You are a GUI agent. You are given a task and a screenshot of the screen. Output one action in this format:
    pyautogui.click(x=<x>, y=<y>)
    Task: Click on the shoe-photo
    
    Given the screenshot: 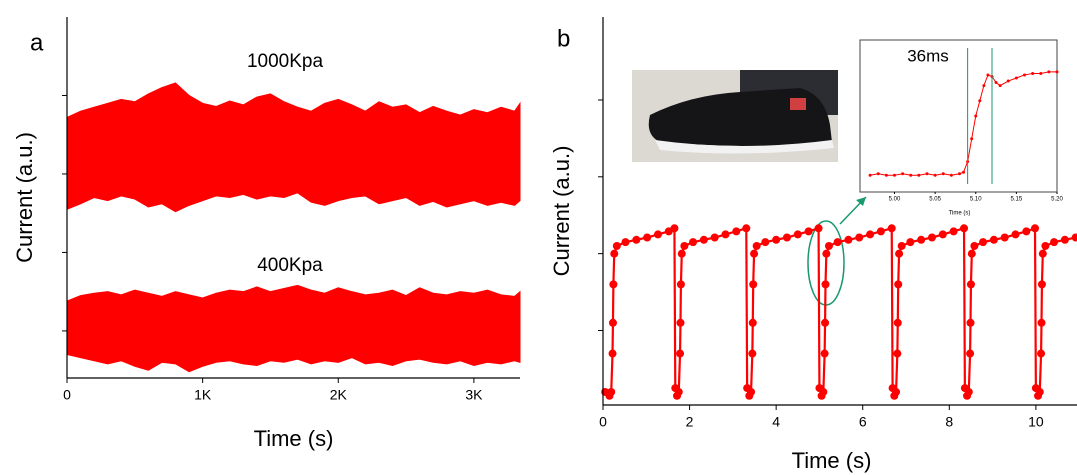 What is the action you would take?
    pyautogui.click(x=735, y=116)
    